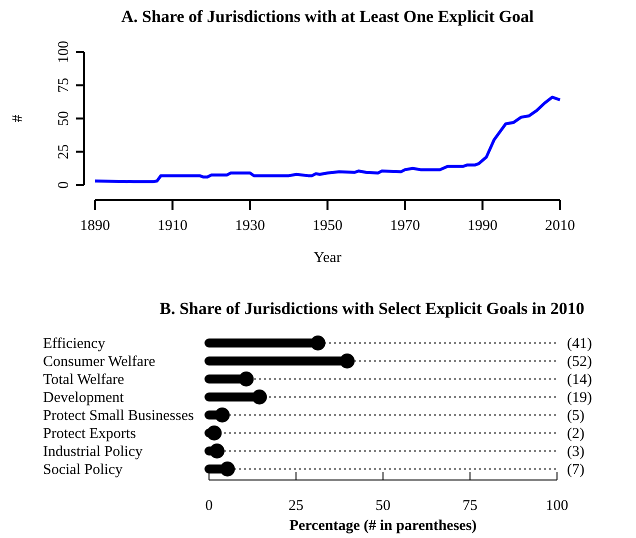 The height and width of the screenshot is (538, 636). What do you see at coordinates (250, 226) in the screenshot?
I see `x-tick-label: 1930` at bounding box center [250, 226].